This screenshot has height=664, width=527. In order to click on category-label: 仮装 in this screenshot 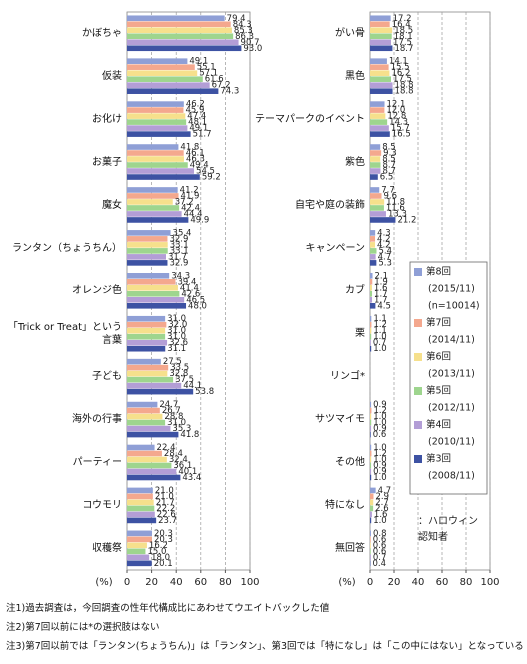, I will do `click(112, 76)`.